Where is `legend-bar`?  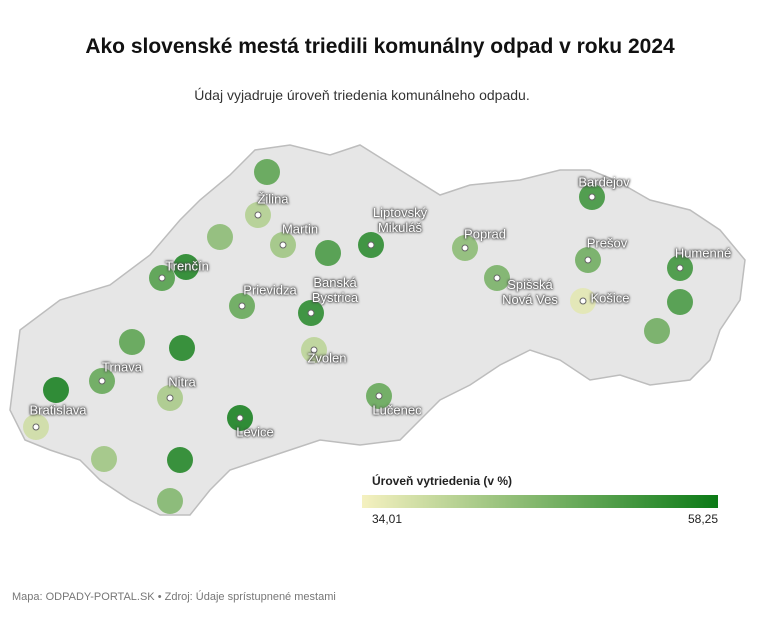 legend-bar is located at coordinates (540, 501).